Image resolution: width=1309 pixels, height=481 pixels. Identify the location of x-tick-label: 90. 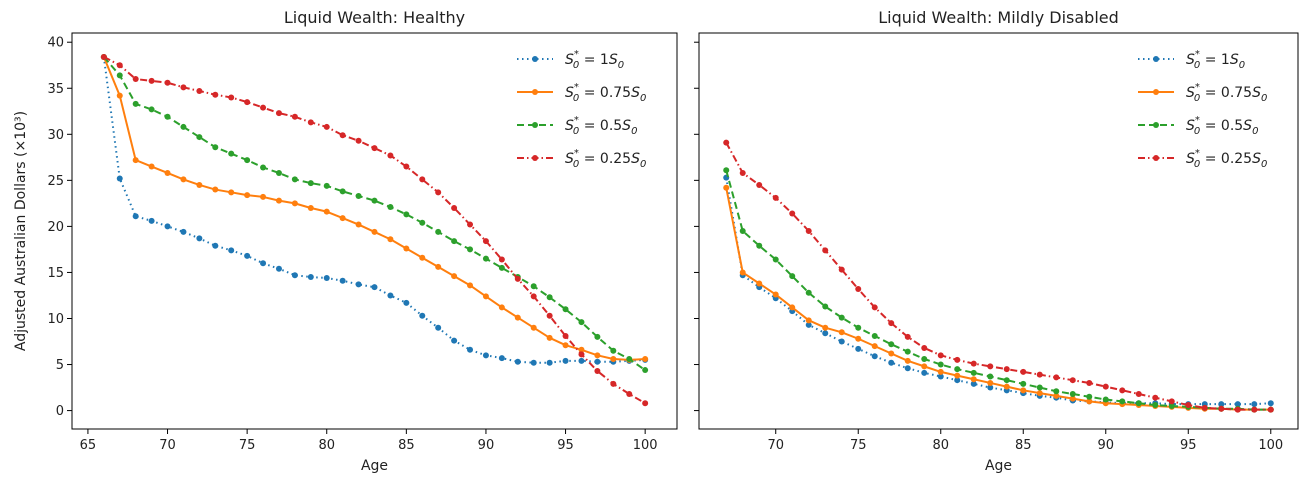
(486, 445).